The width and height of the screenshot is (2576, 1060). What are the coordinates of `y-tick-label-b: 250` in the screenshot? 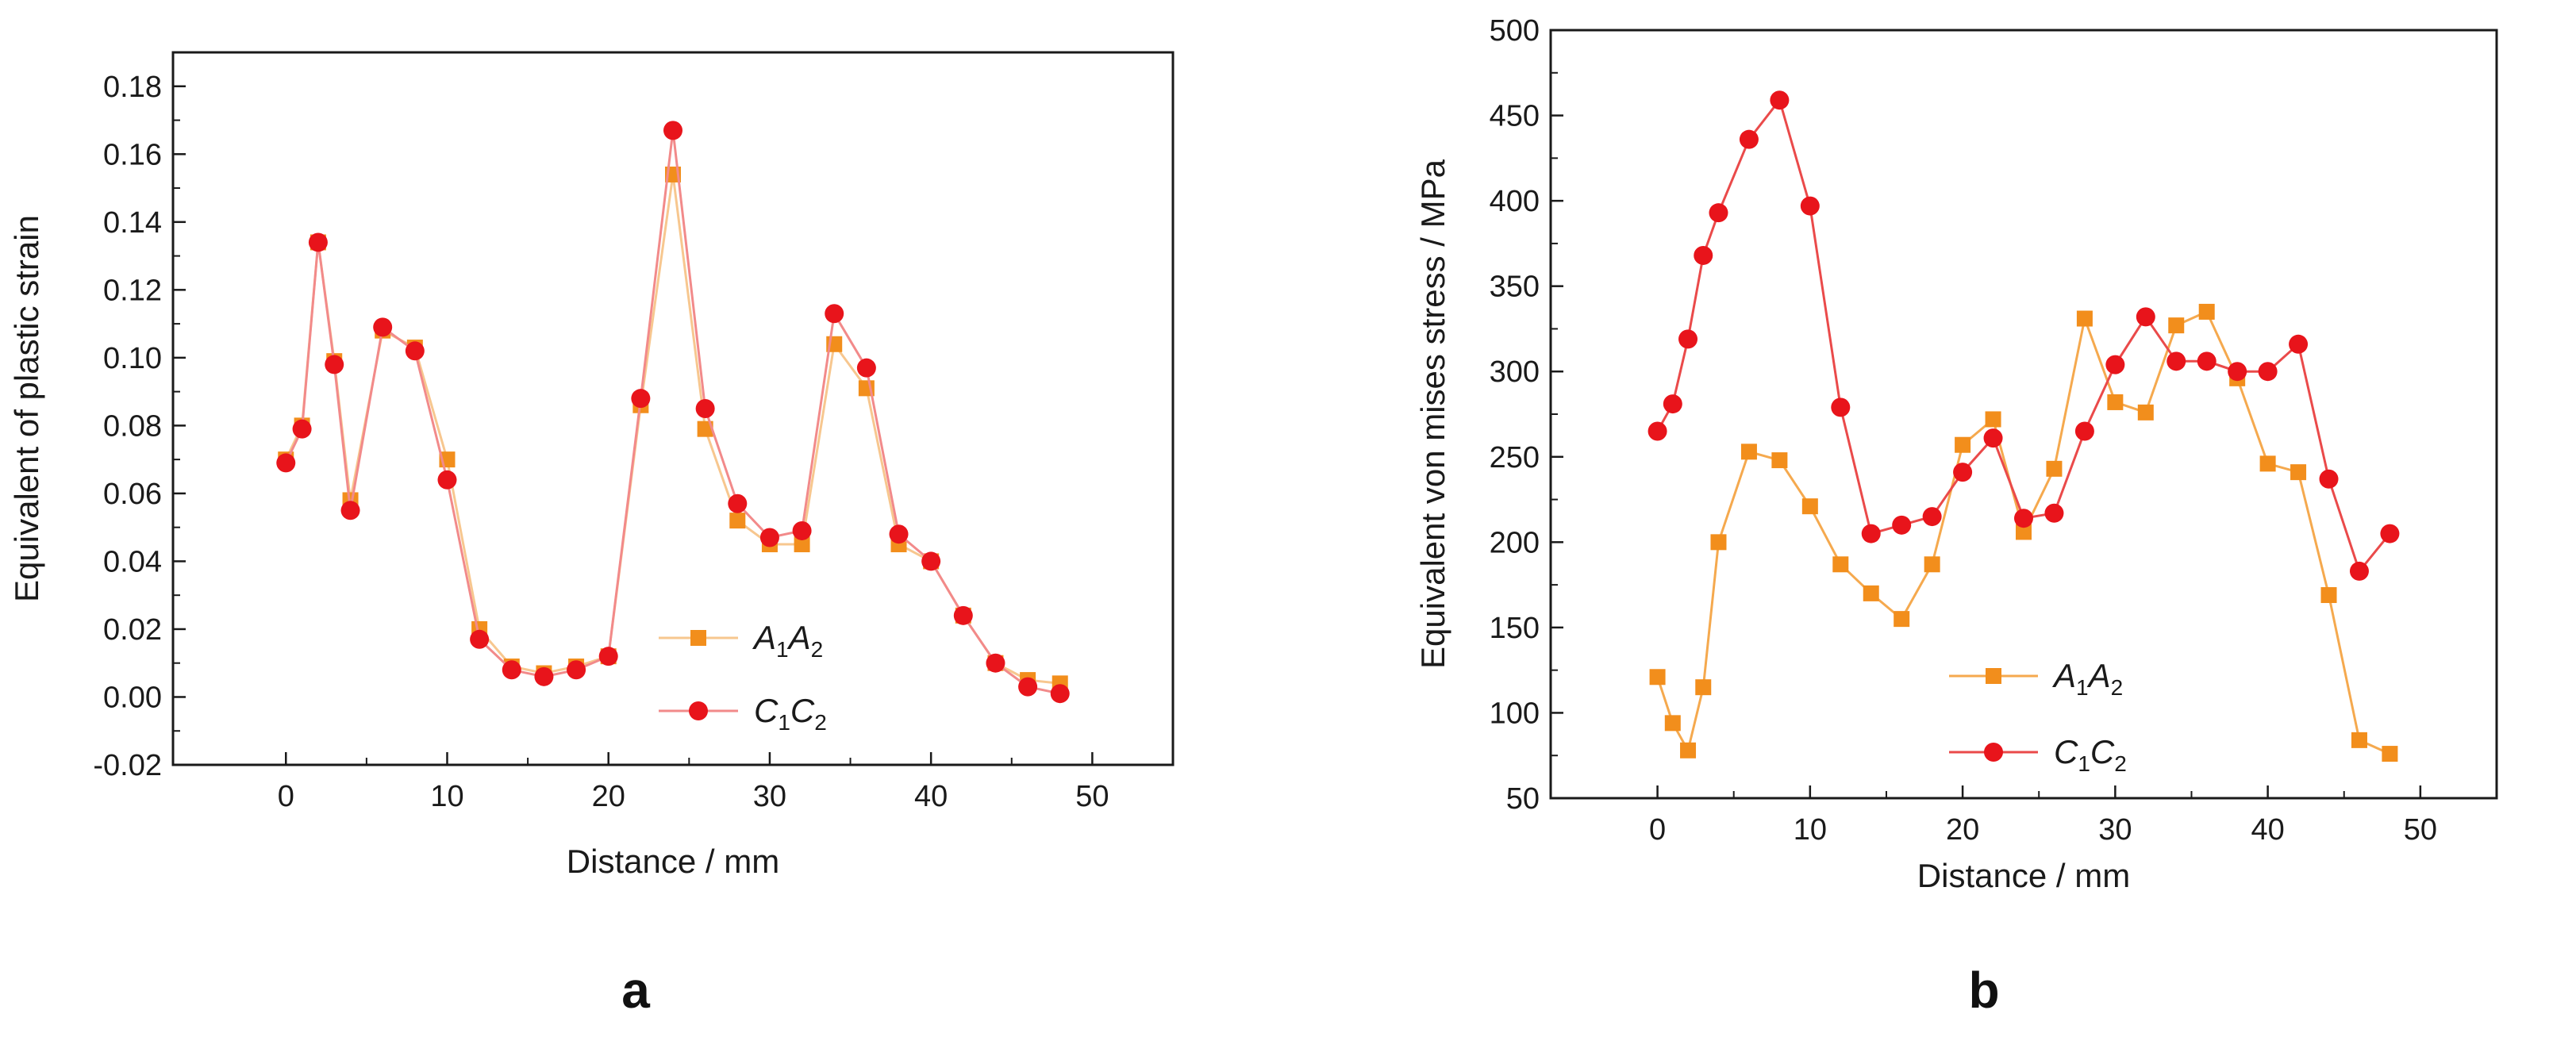 It's located at (1515, 457).